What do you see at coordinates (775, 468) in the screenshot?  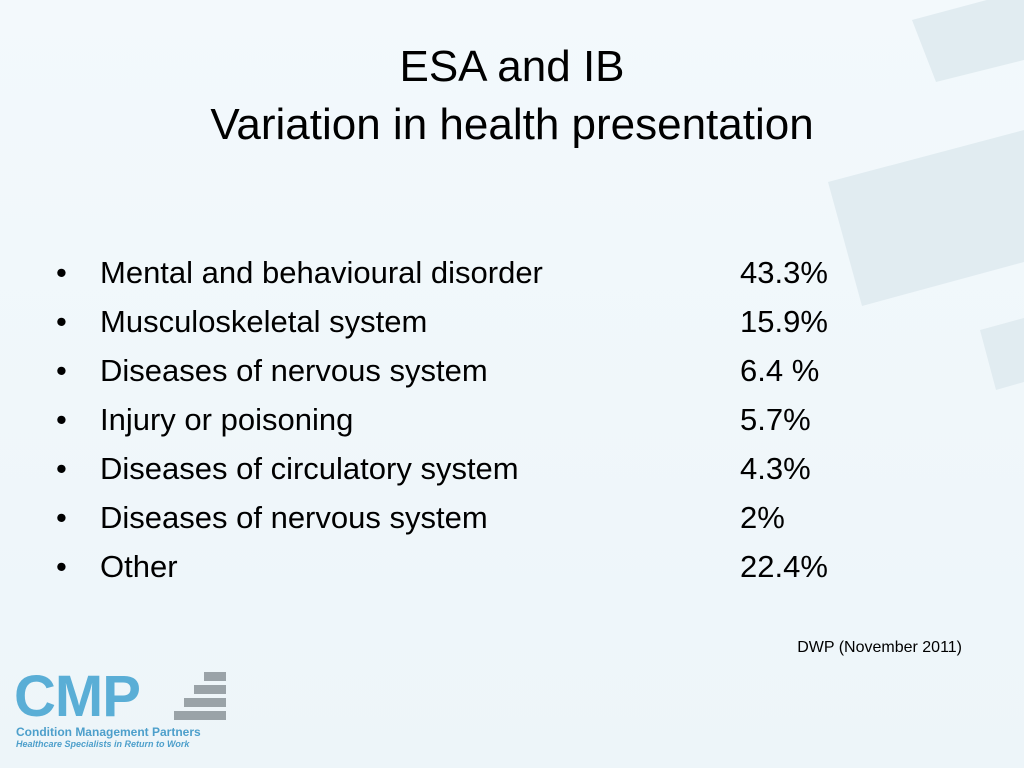 I see `item-value: 4.3%` at bounding box center [775, 468].